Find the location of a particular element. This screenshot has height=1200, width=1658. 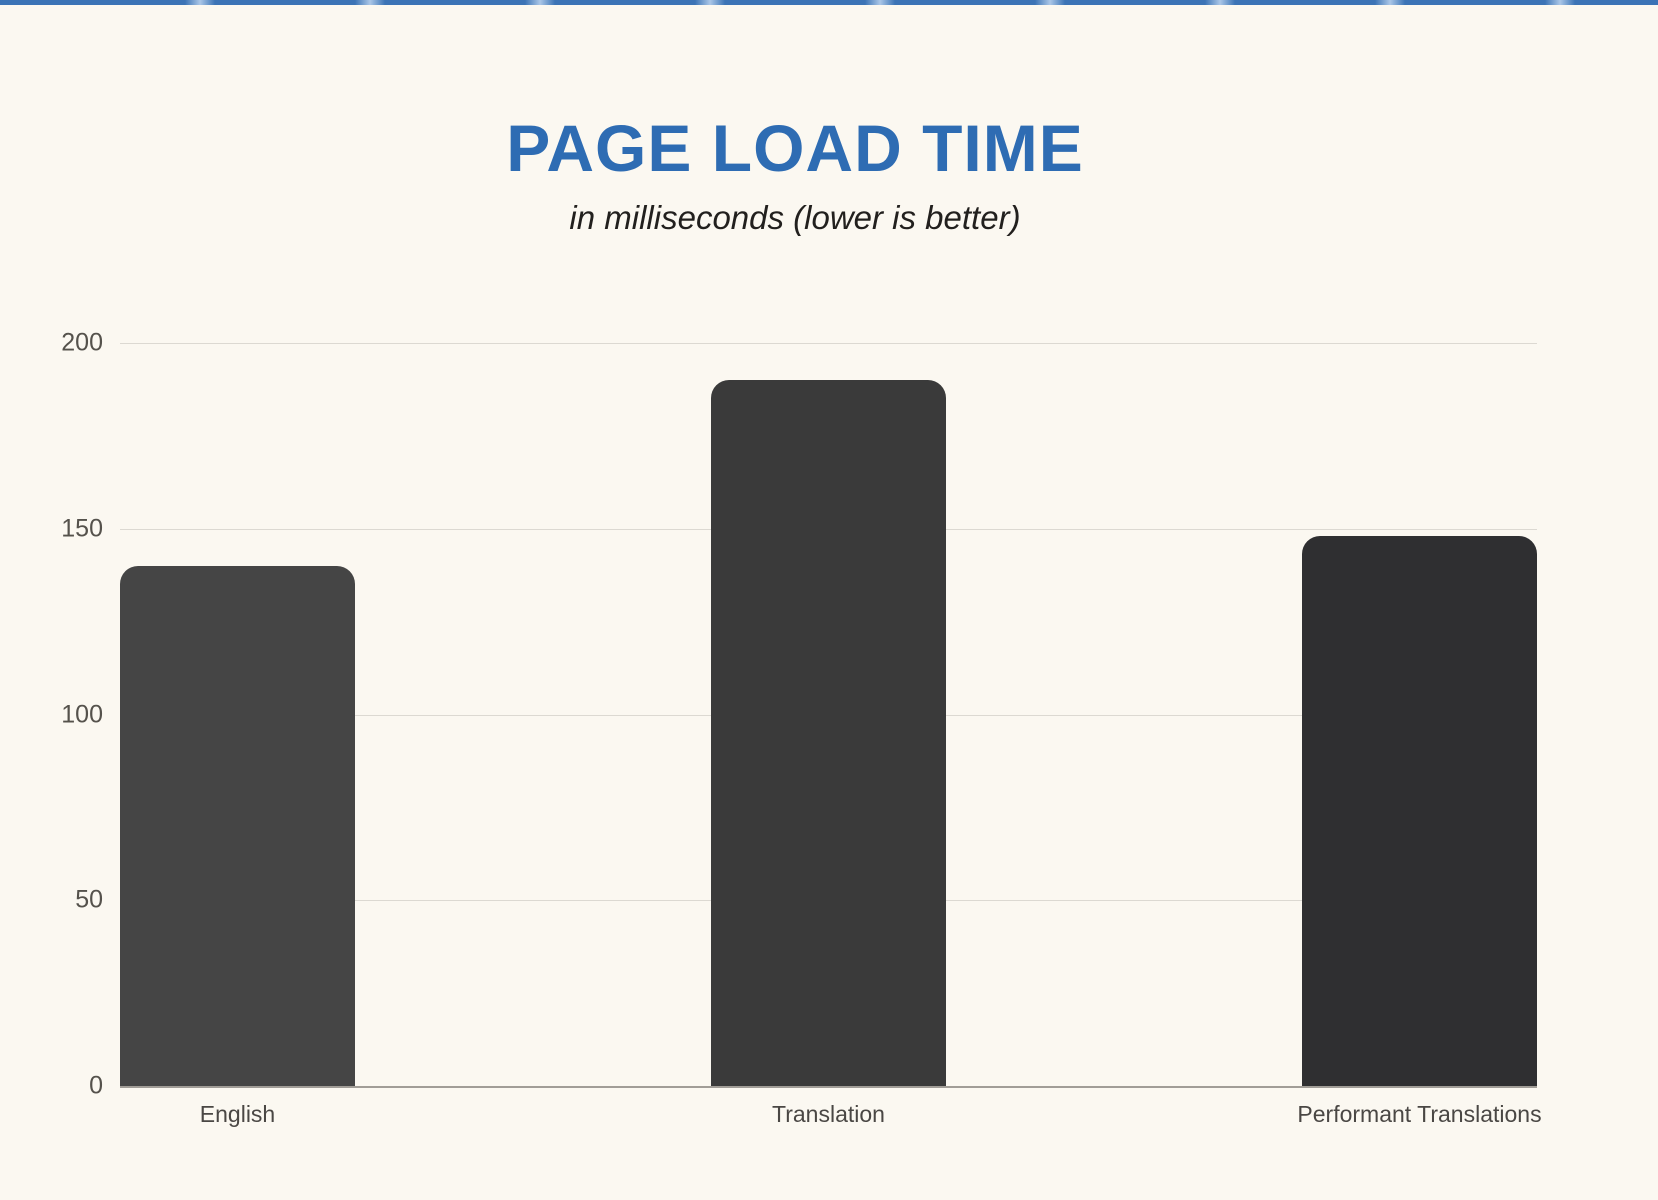

y-tick-label-150: 150 is located at coordinates (82, 528).